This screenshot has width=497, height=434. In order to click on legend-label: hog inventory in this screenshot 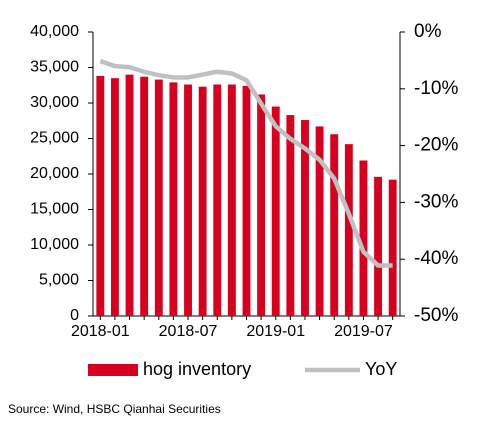, I will do `click(197, 369)`.